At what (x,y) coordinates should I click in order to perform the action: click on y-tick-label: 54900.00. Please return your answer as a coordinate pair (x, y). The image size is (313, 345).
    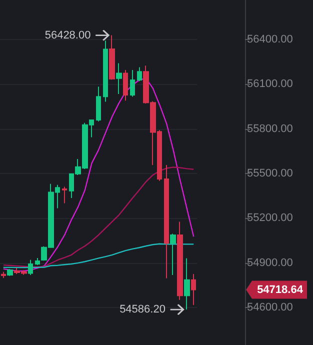
    Looking at the image, I should click on (270, 262).